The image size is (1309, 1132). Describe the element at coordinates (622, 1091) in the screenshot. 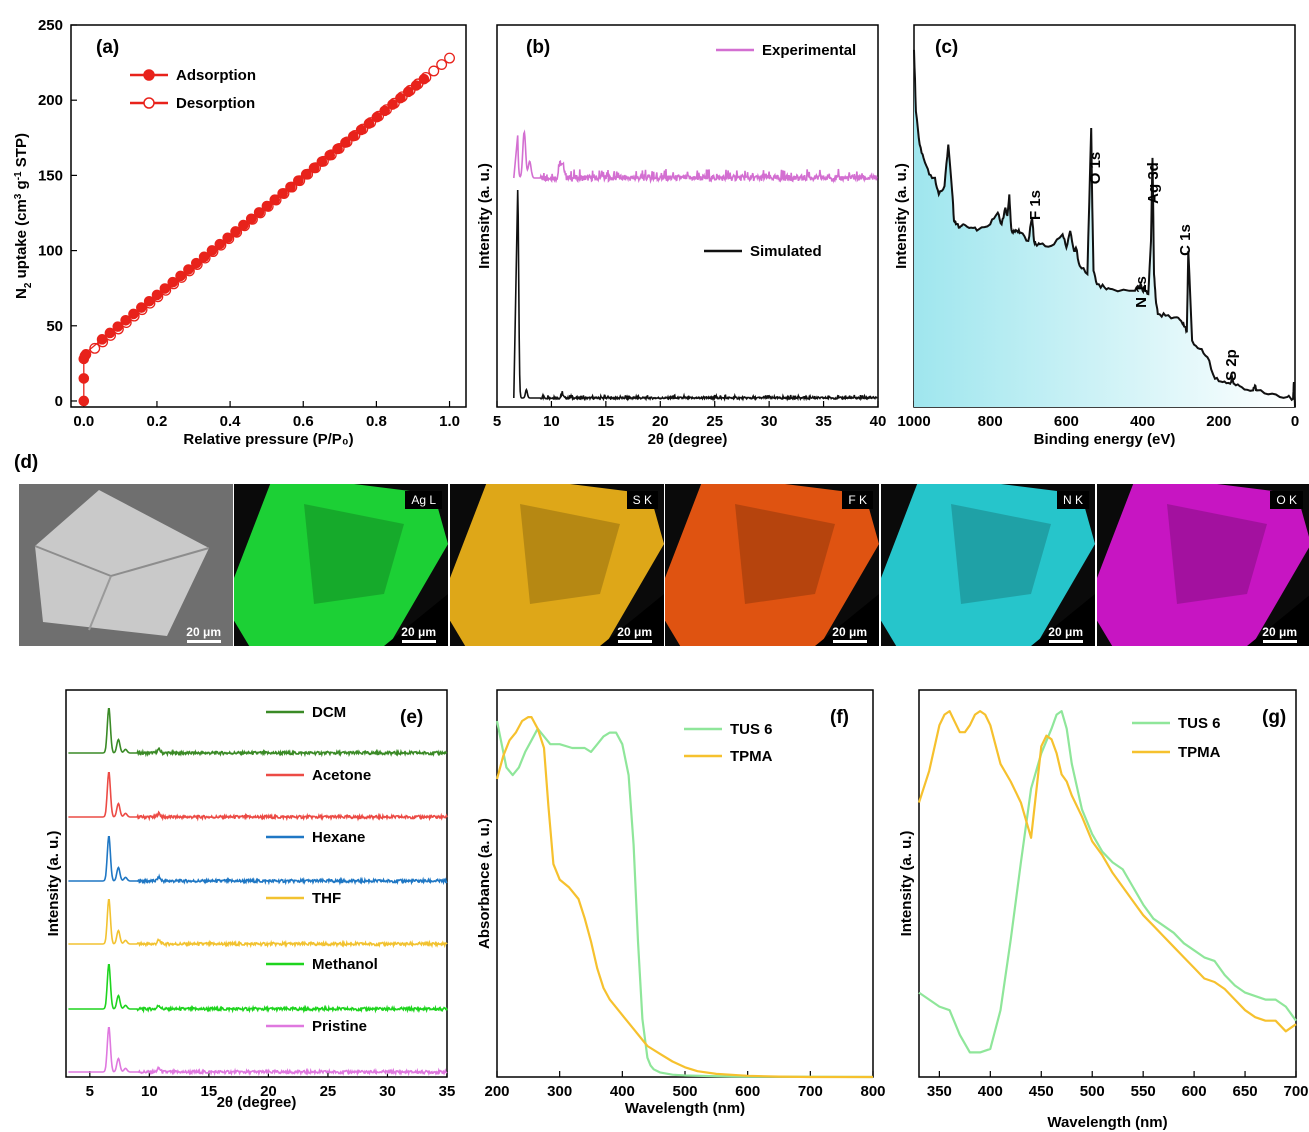

I see `panel-f-xtick-label: 400` at that location.